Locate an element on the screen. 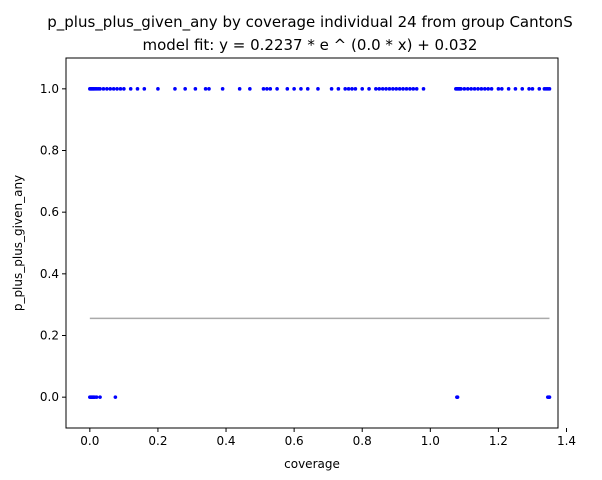 This screenshot has width=602, height=480. x-tick-label: 0.4 is located at coordinates (225, 441).